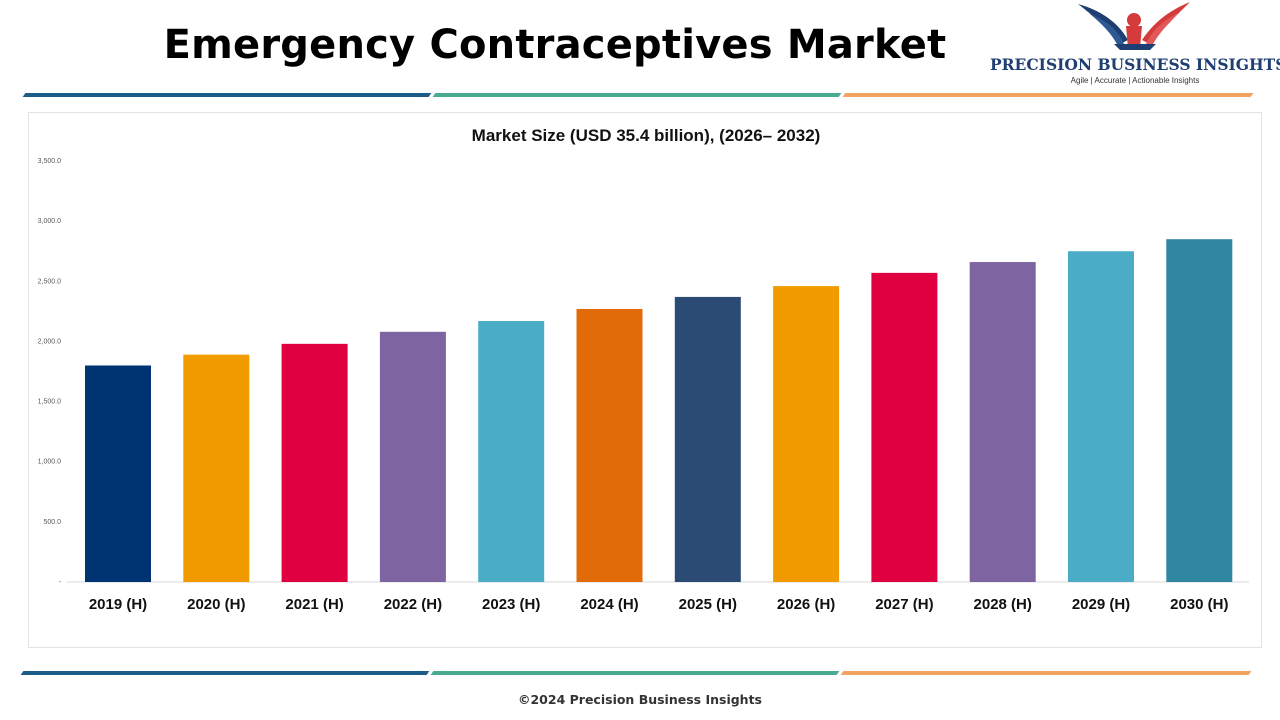  I want to click on y-tick-label: 3,500.0, so click(49, 161).